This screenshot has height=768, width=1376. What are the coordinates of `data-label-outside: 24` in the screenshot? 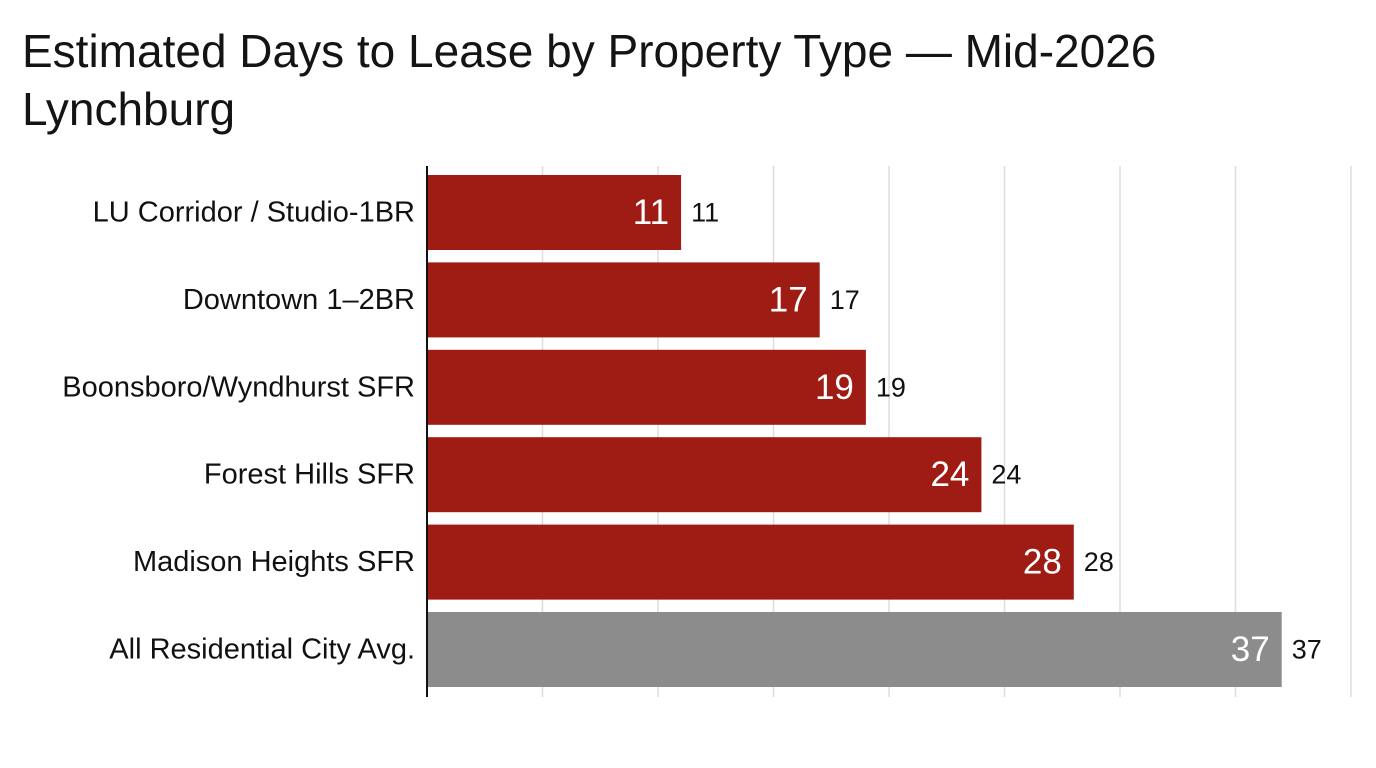 It's located at (1006, 475).